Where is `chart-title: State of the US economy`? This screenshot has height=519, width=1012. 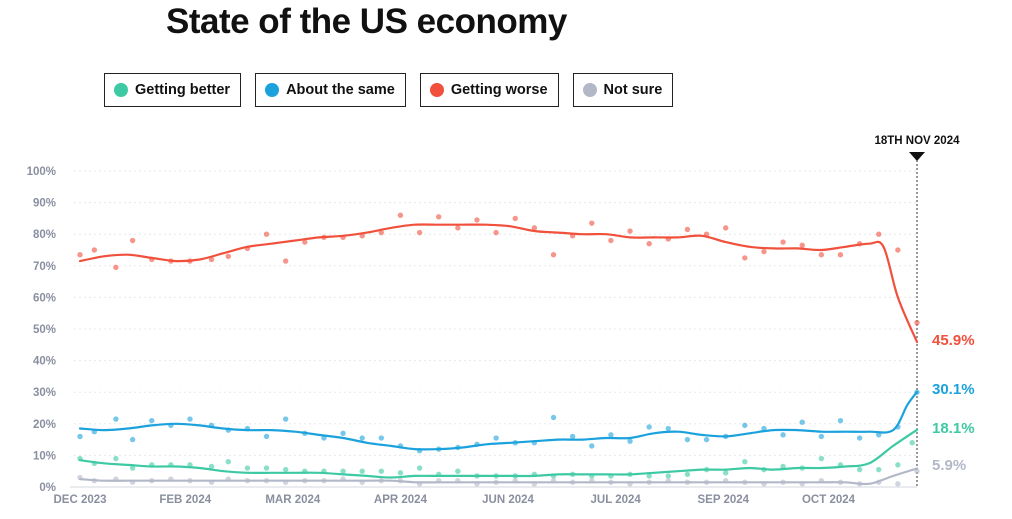 chart-title: State of the US economy is located at coordinates (366, 21).